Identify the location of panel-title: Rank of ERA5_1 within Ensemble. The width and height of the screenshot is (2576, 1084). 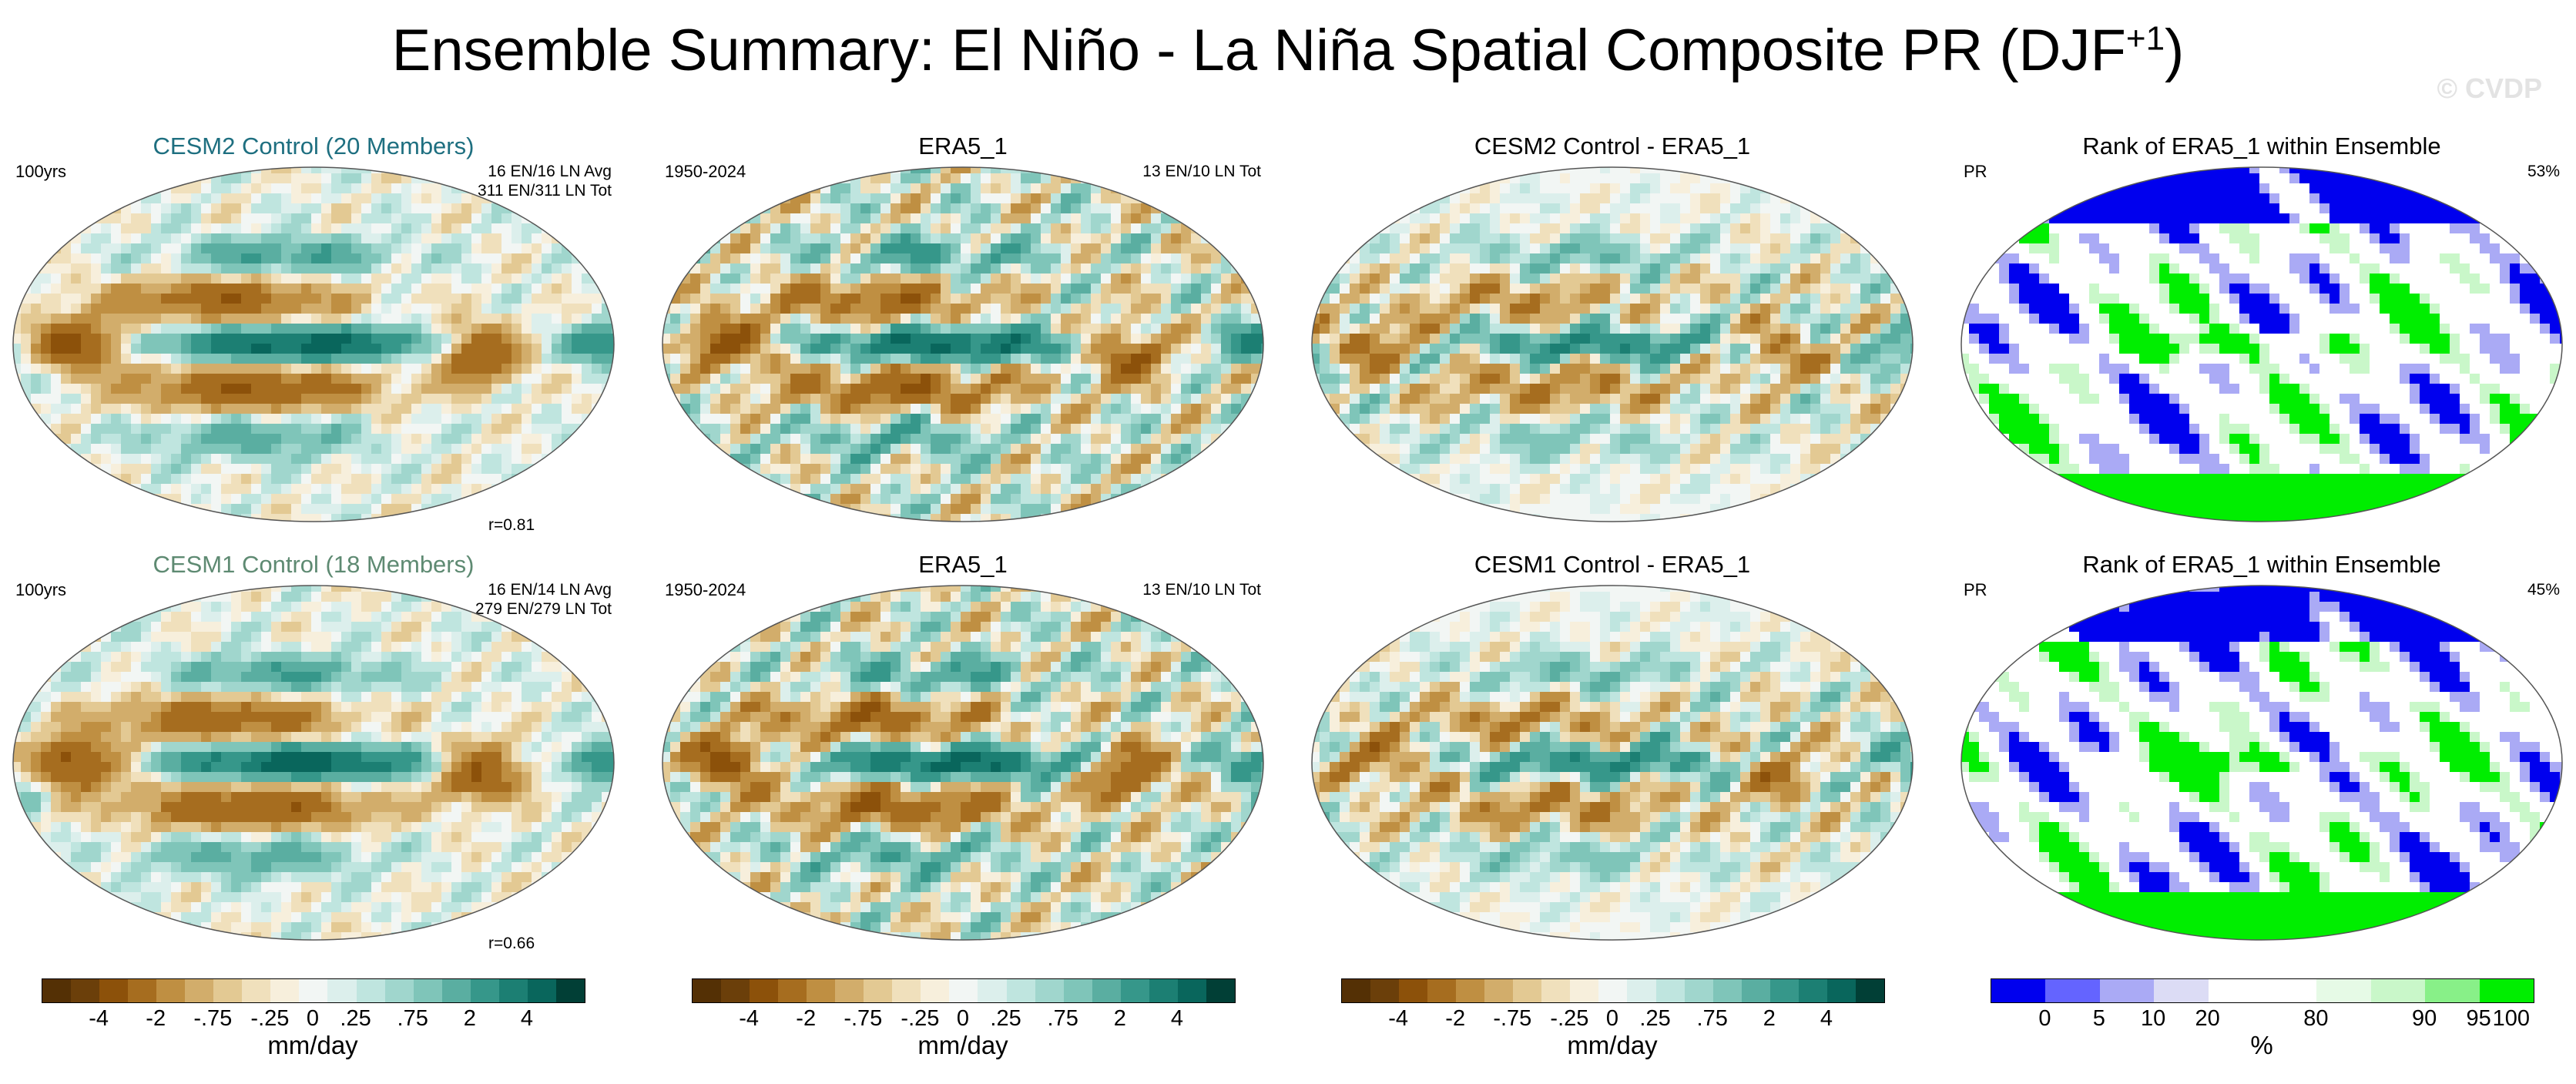
(2261, 146).